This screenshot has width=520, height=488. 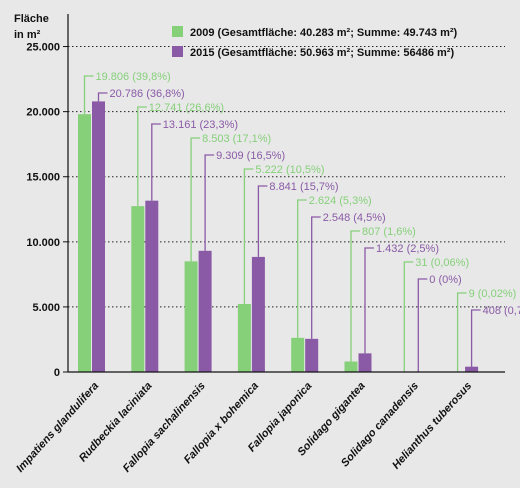 I want to click on data-label: 408 (0,7%), so click(x=501, y=311).